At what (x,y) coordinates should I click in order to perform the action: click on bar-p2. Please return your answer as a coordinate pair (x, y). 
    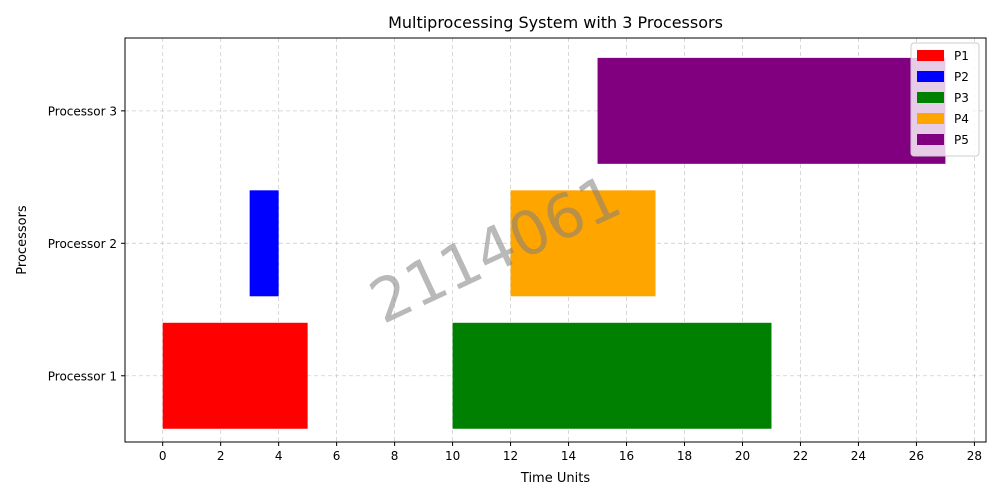
    Looking at the image, I should click on (264, 243).